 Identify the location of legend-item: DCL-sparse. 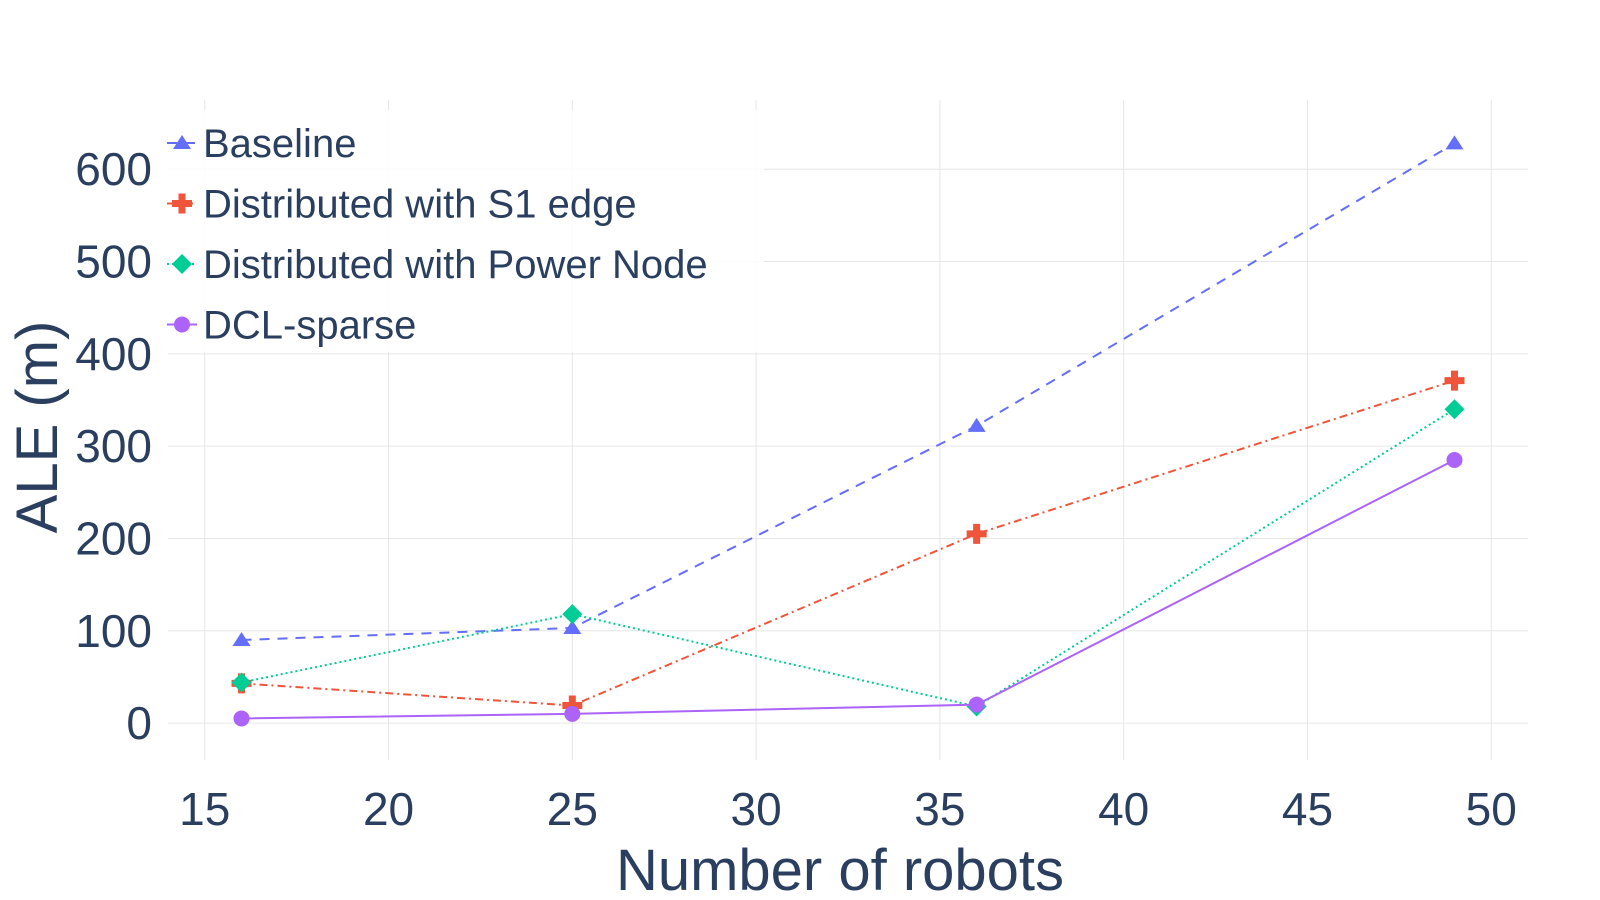
(291, 326).